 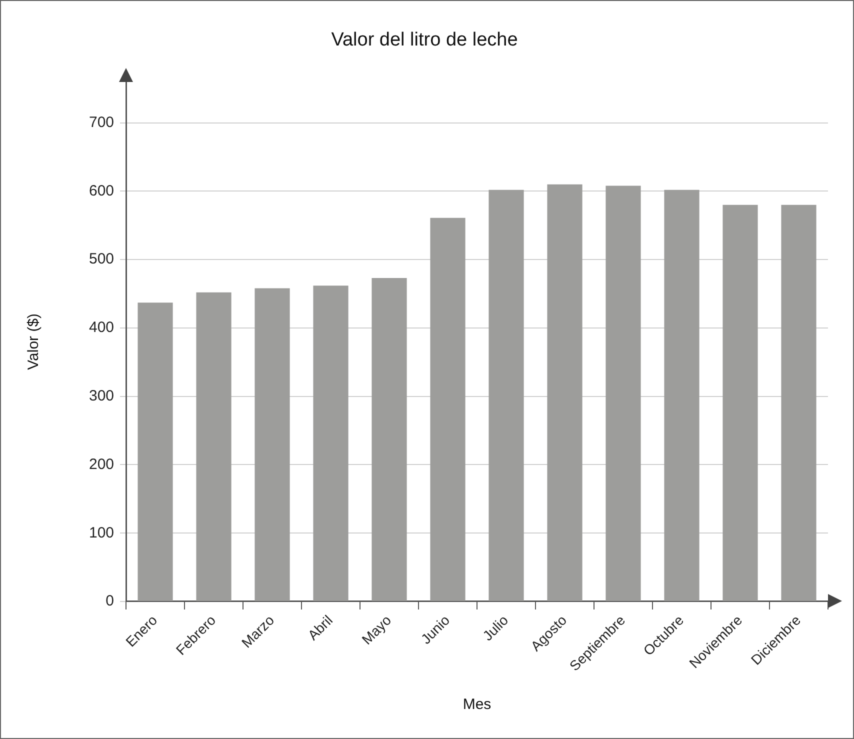 What do you see at coordinates (110, 601) in the screenshot?
I see `y-tick-label: 0` at bounding box center [110, 601].